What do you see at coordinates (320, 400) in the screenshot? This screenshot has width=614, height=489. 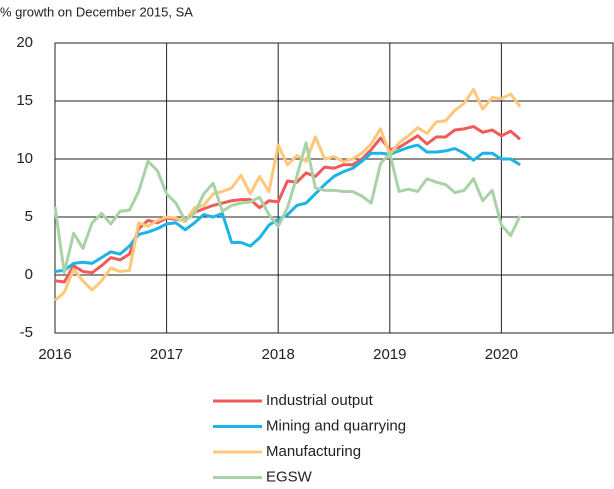 I see `legend-label: Industrial output` at bounding box center [320, 400].